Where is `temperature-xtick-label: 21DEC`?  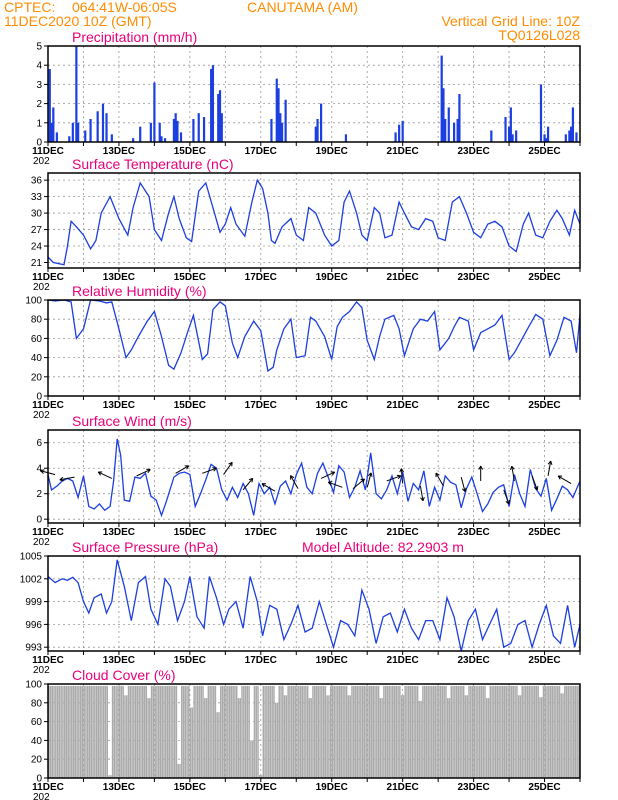 temperature-xtick-label: 21DEC is located at coordinates (403, 277).